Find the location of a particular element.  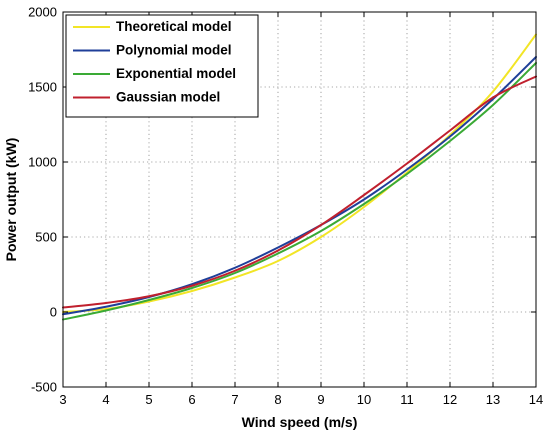

y-tick-label: 0 is located at coordinates (53, 312).